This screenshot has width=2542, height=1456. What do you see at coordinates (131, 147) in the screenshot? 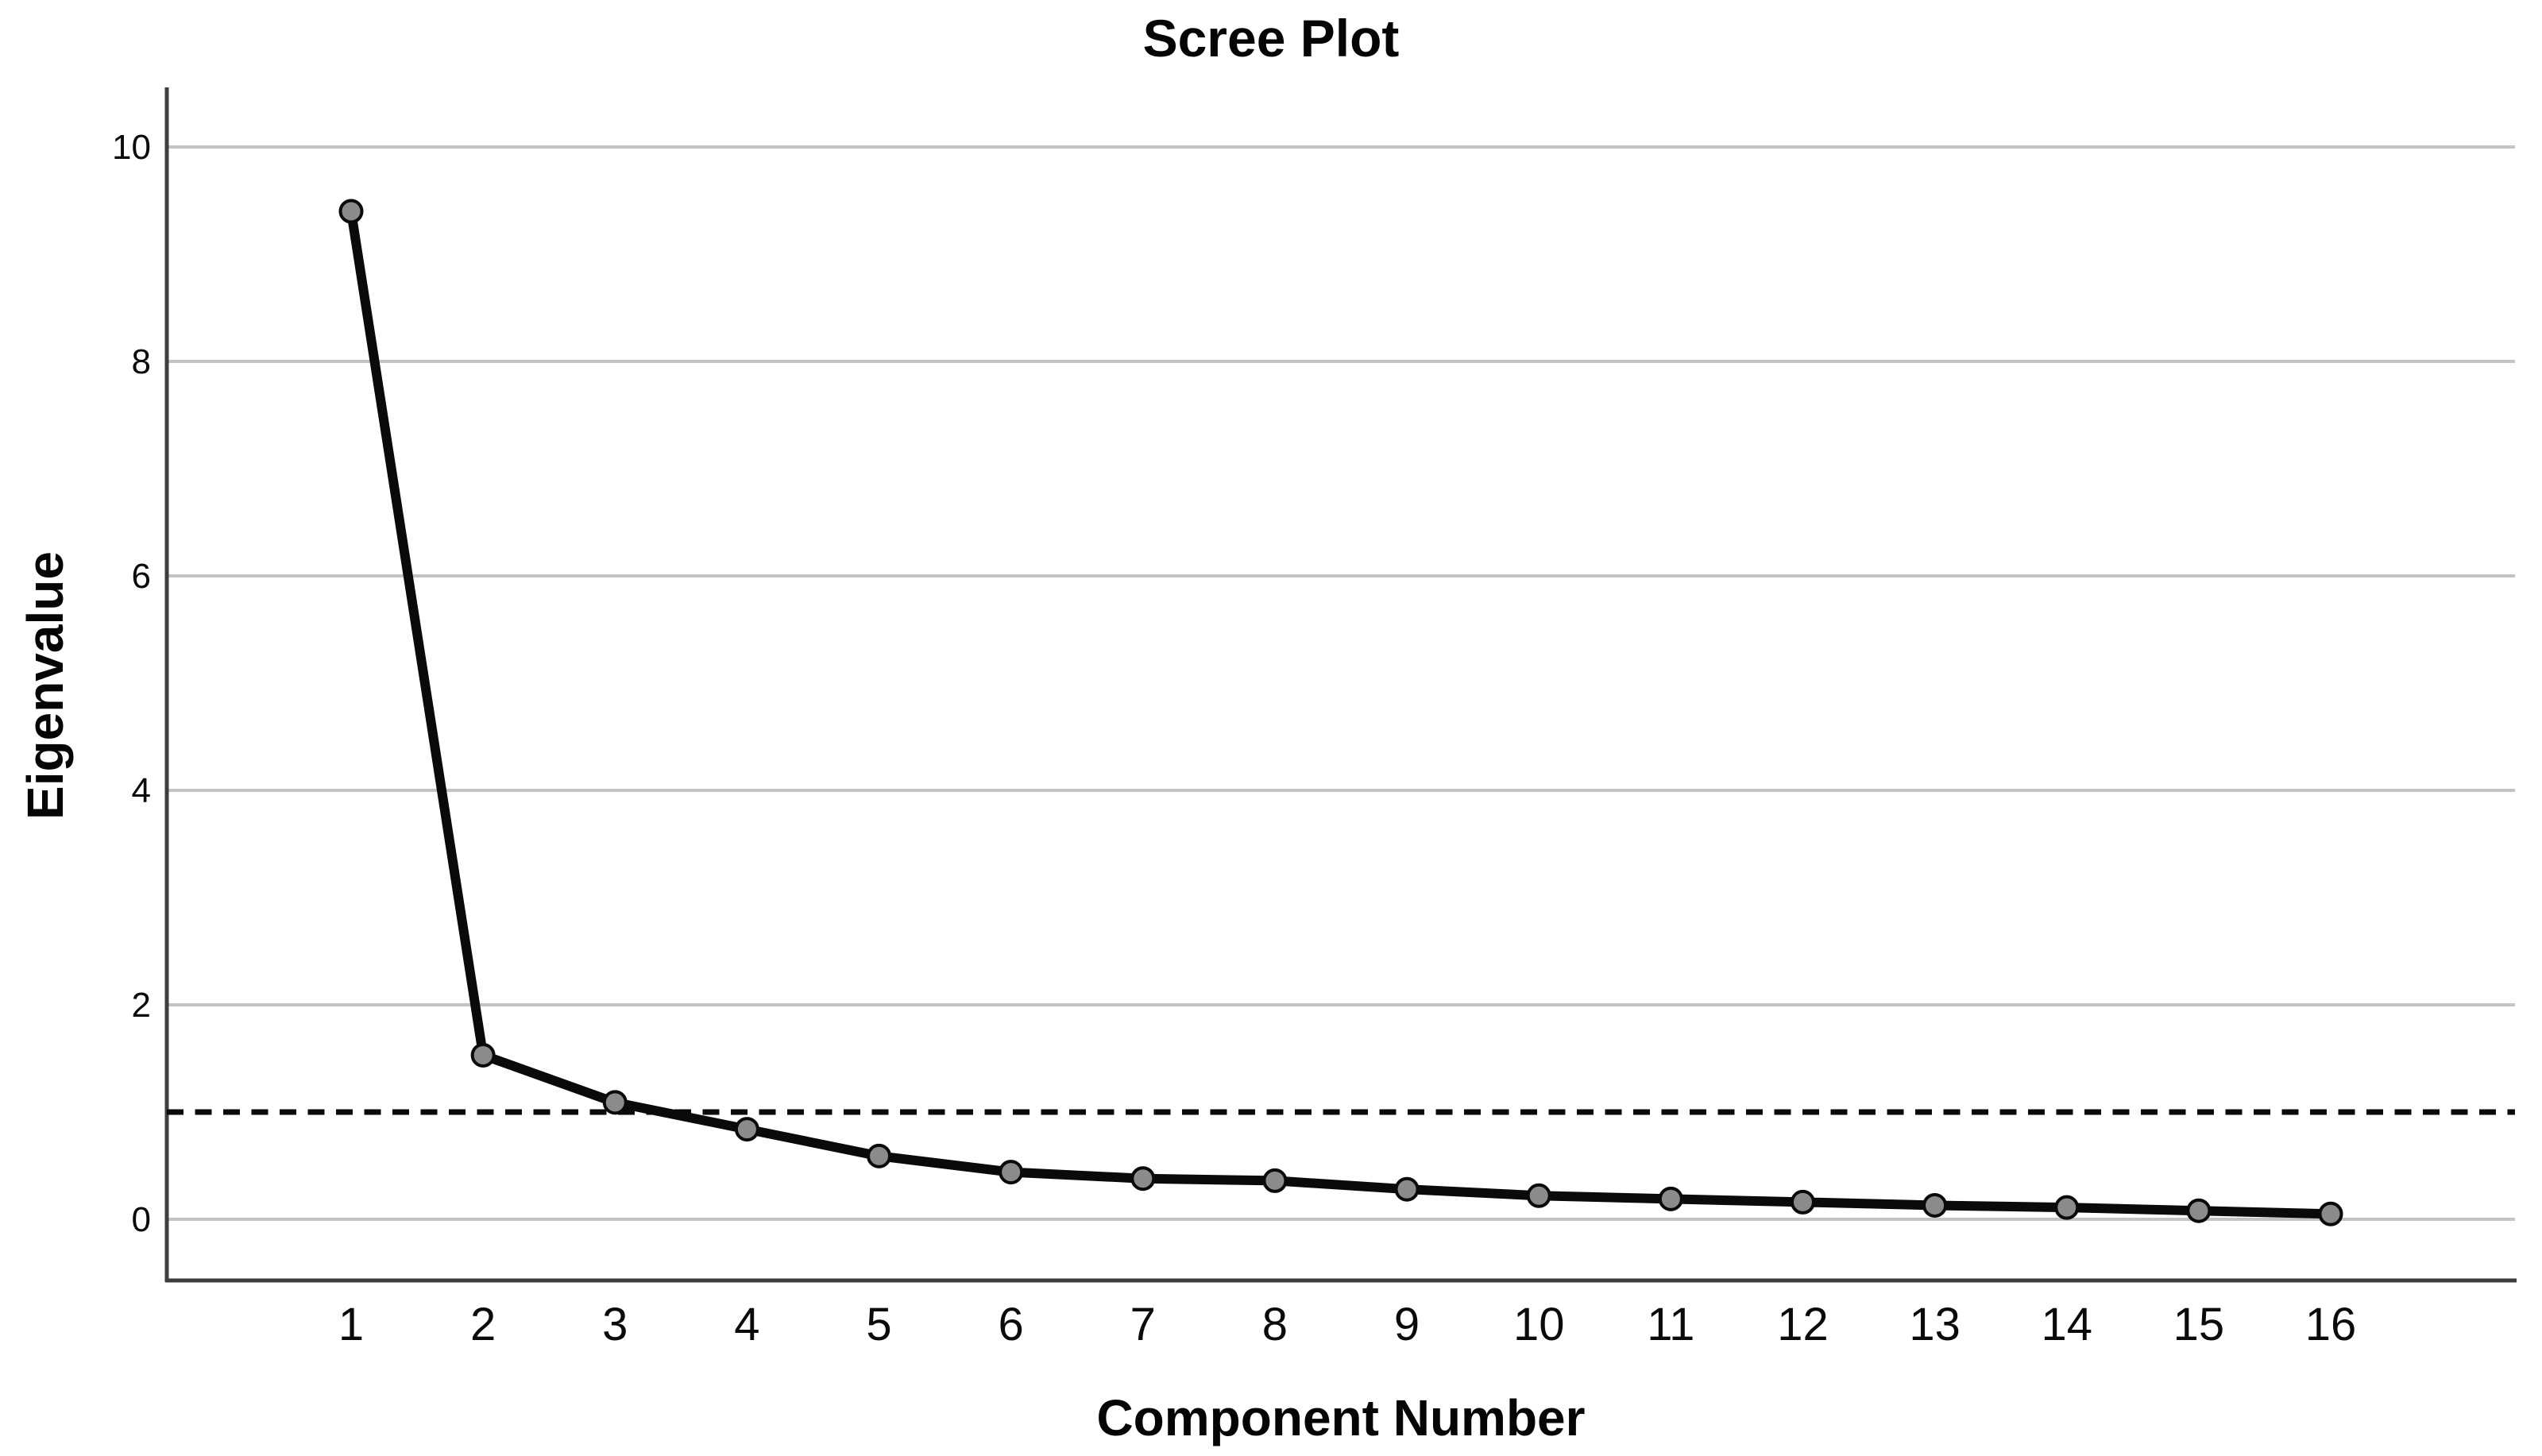
I see `y-tick-label-10: 10` at bounding box center [131, 147].